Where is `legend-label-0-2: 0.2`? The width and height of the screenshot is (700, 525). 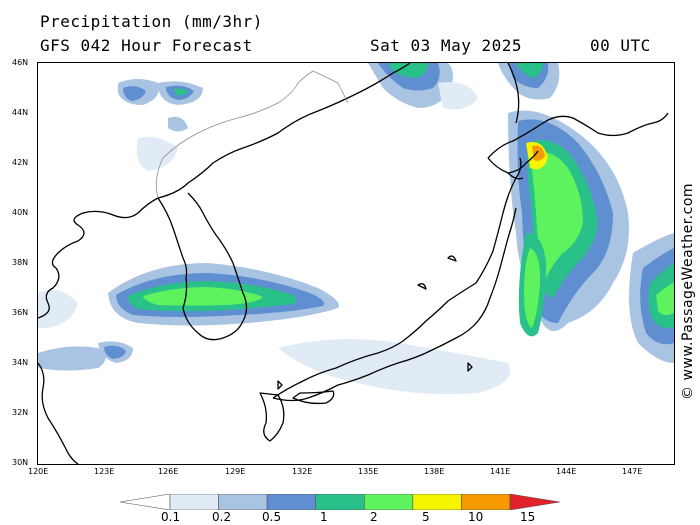 legend-label-0-2: 0.2 is located at coordinates (222, 517).